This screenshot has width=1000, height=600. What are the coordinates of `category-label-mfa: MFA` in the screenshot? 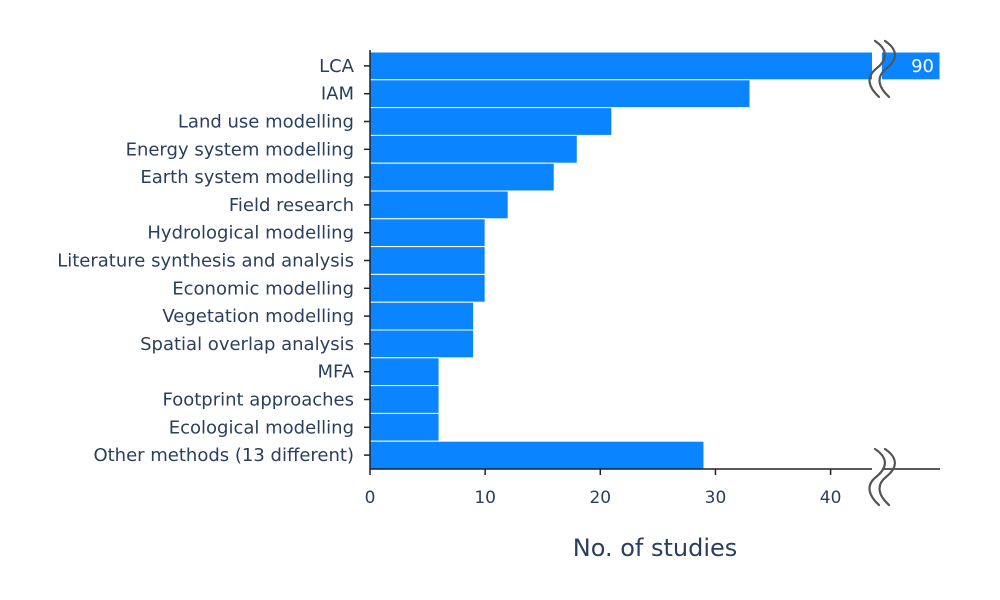 It's located at (335, 372).